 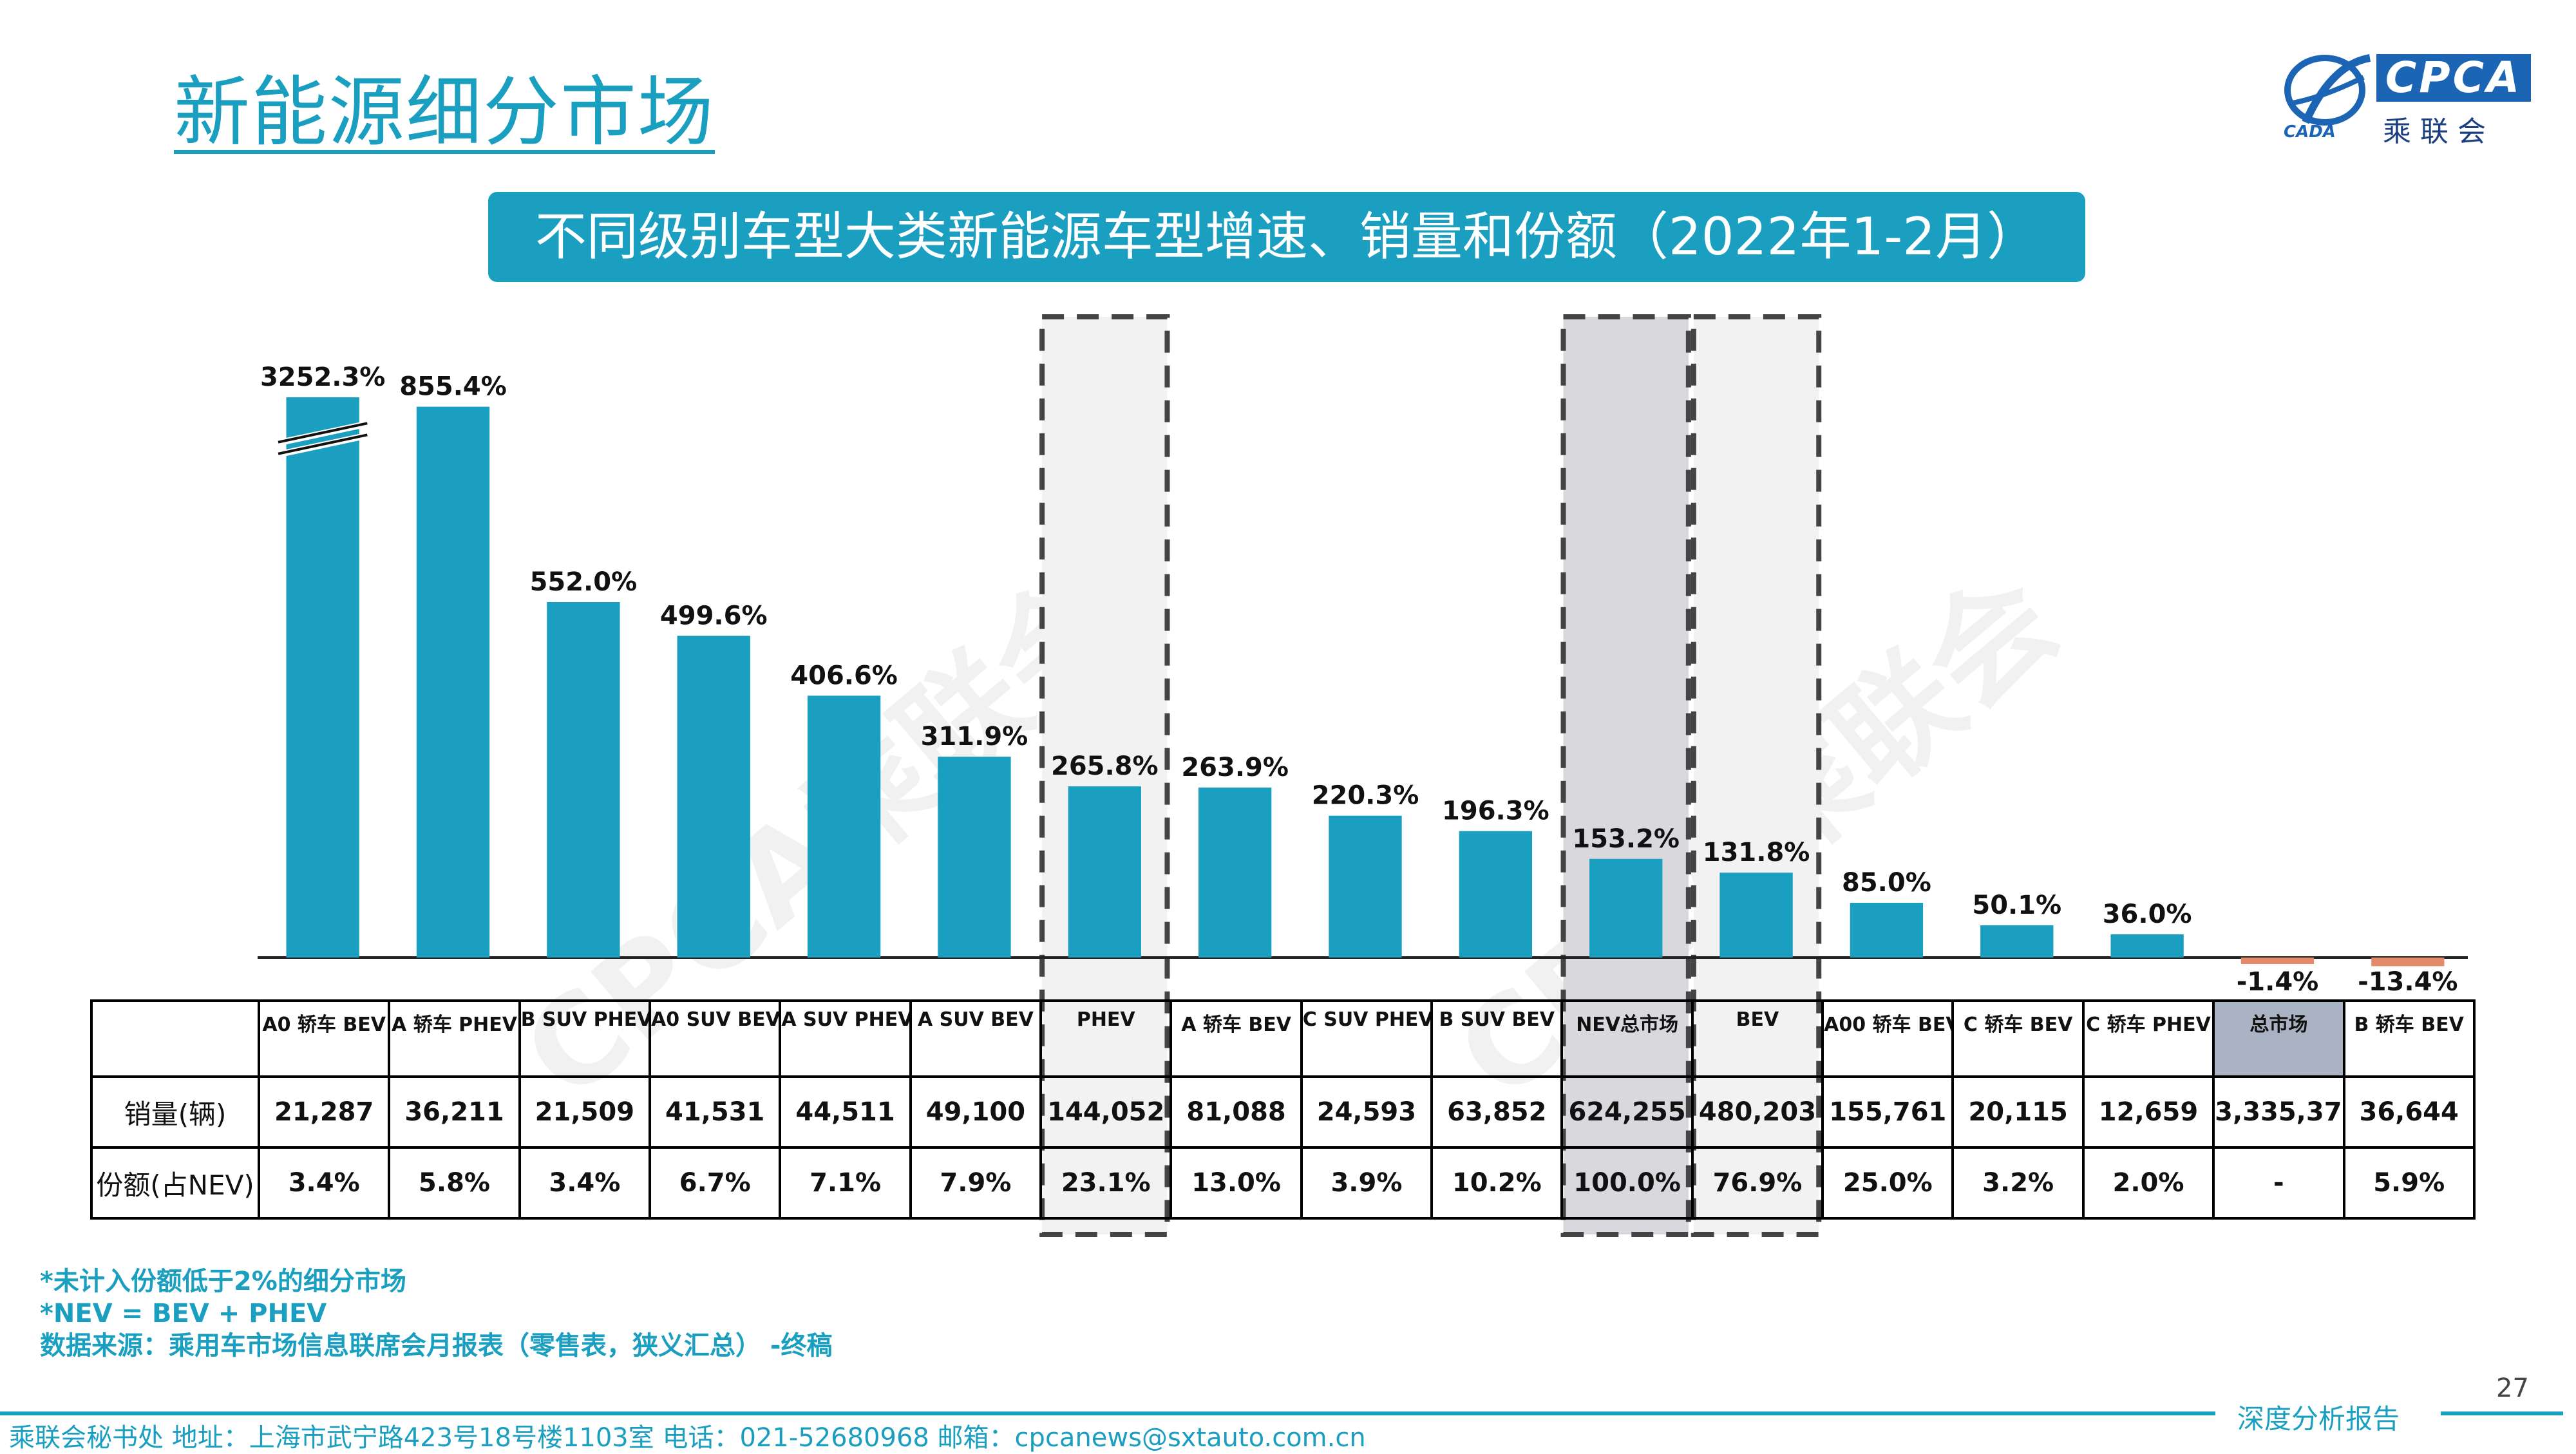 I want to click on table-cell: -, so click(x=2278, y=1183).